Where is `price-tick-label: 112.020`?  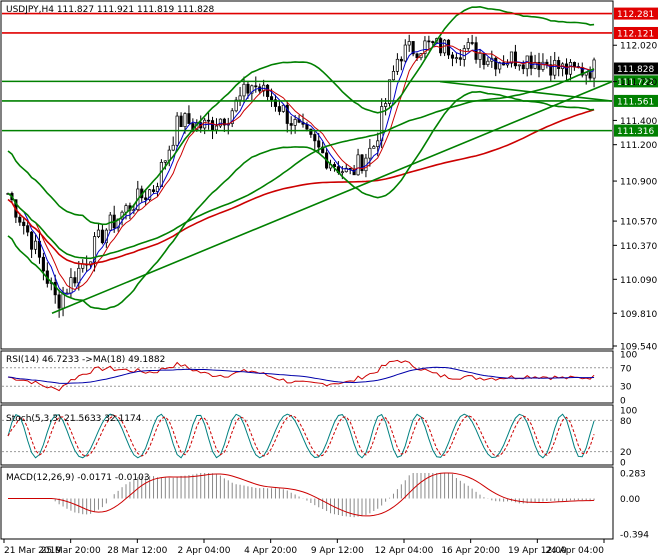
price-tick-label: 112.020 is located at coordinates (638, 47).